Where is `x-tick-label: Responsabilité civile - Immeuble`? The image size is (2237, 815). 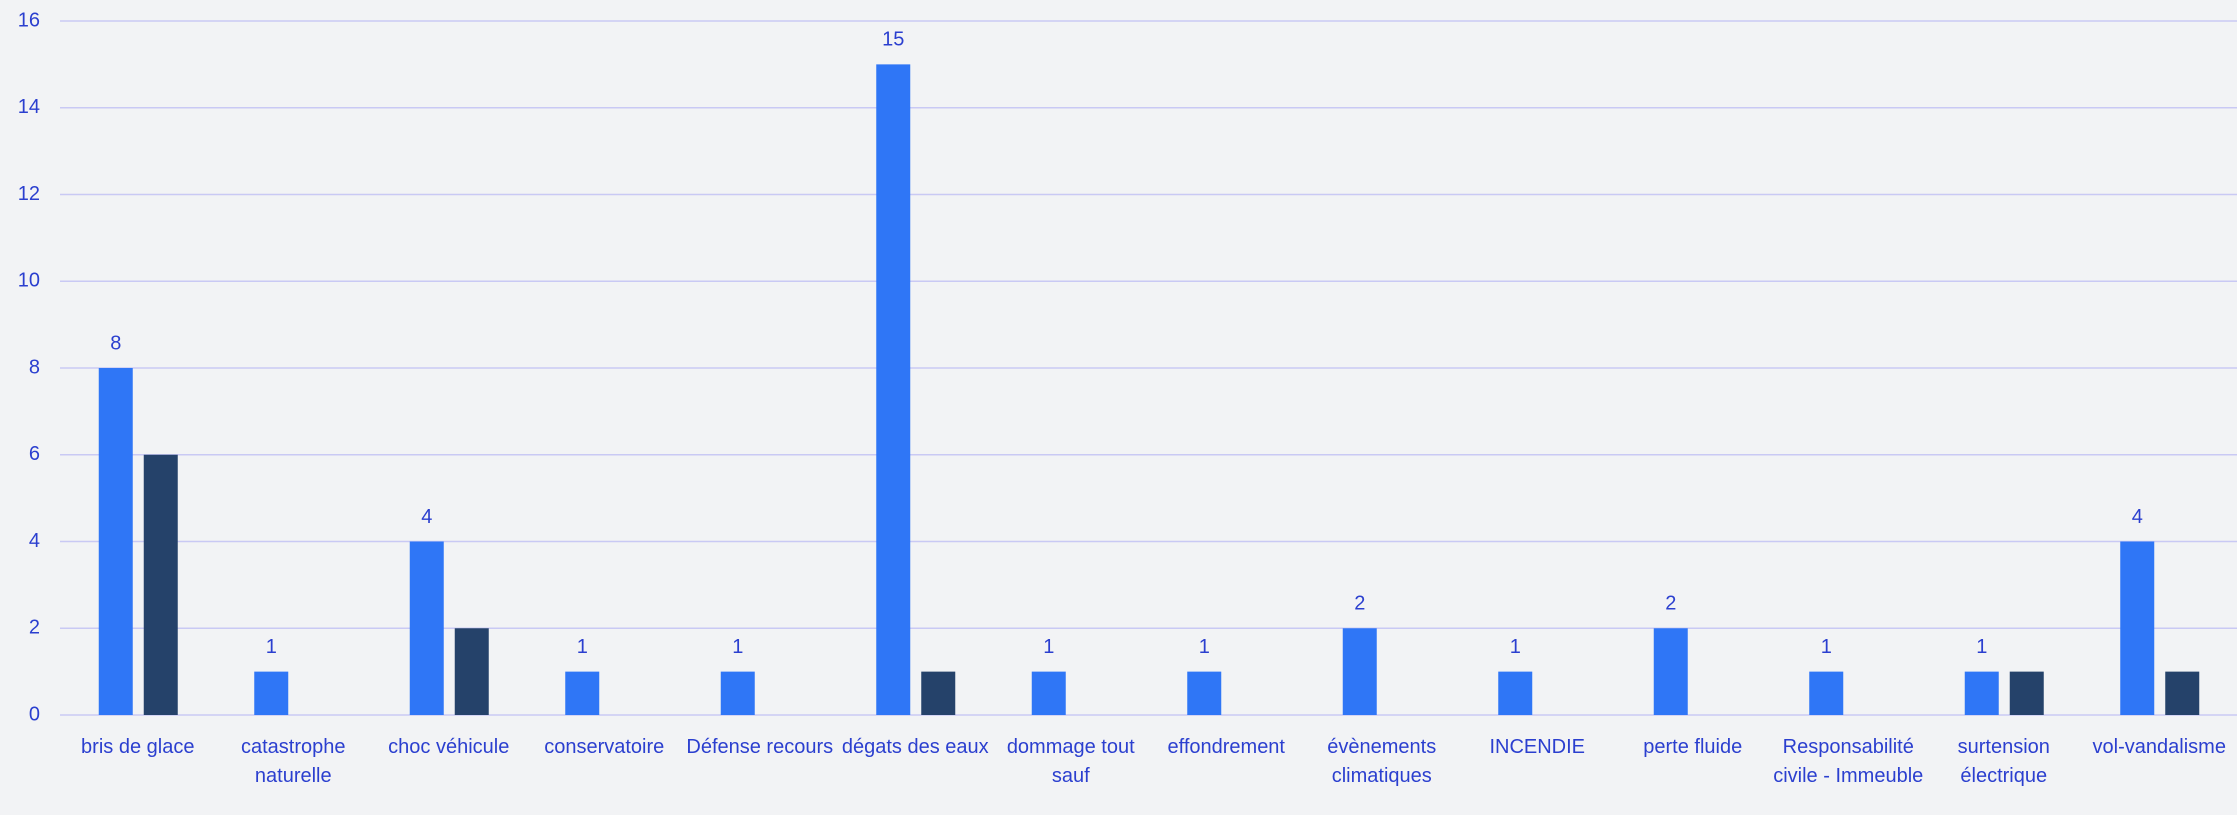 x-tick-label: Responsabilité civile - Immeuble is located at coordinates (1848, 761).